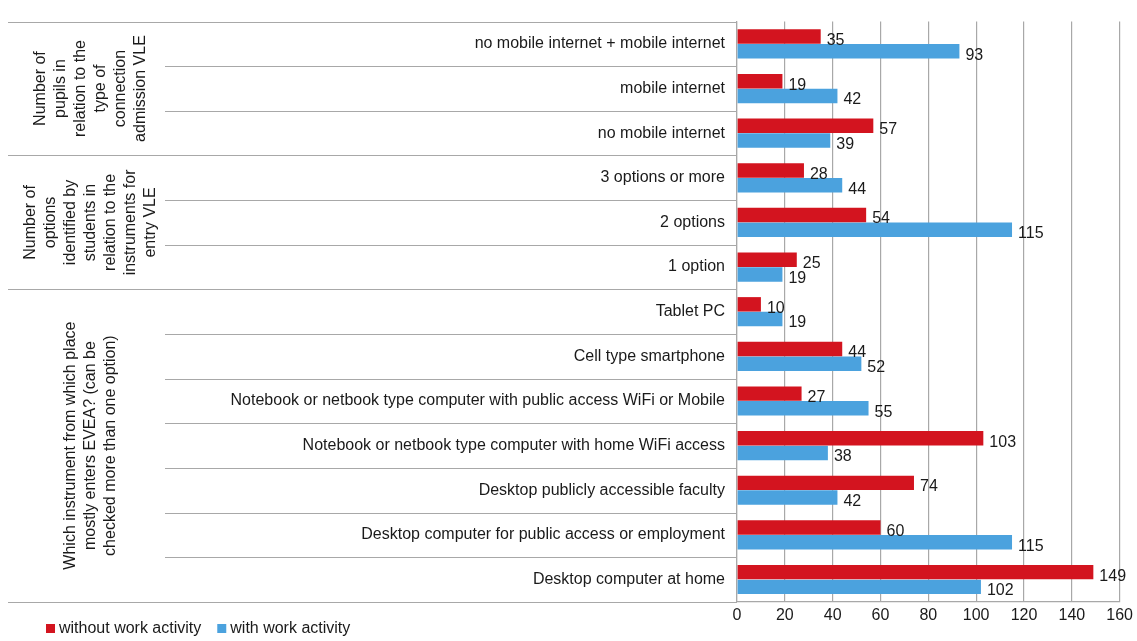  What do you see at coordinates (601, 489) in the screenshot?
I see `y-tick-label: Desktop publicly accessible faculty` at bounding box center [601, 489].